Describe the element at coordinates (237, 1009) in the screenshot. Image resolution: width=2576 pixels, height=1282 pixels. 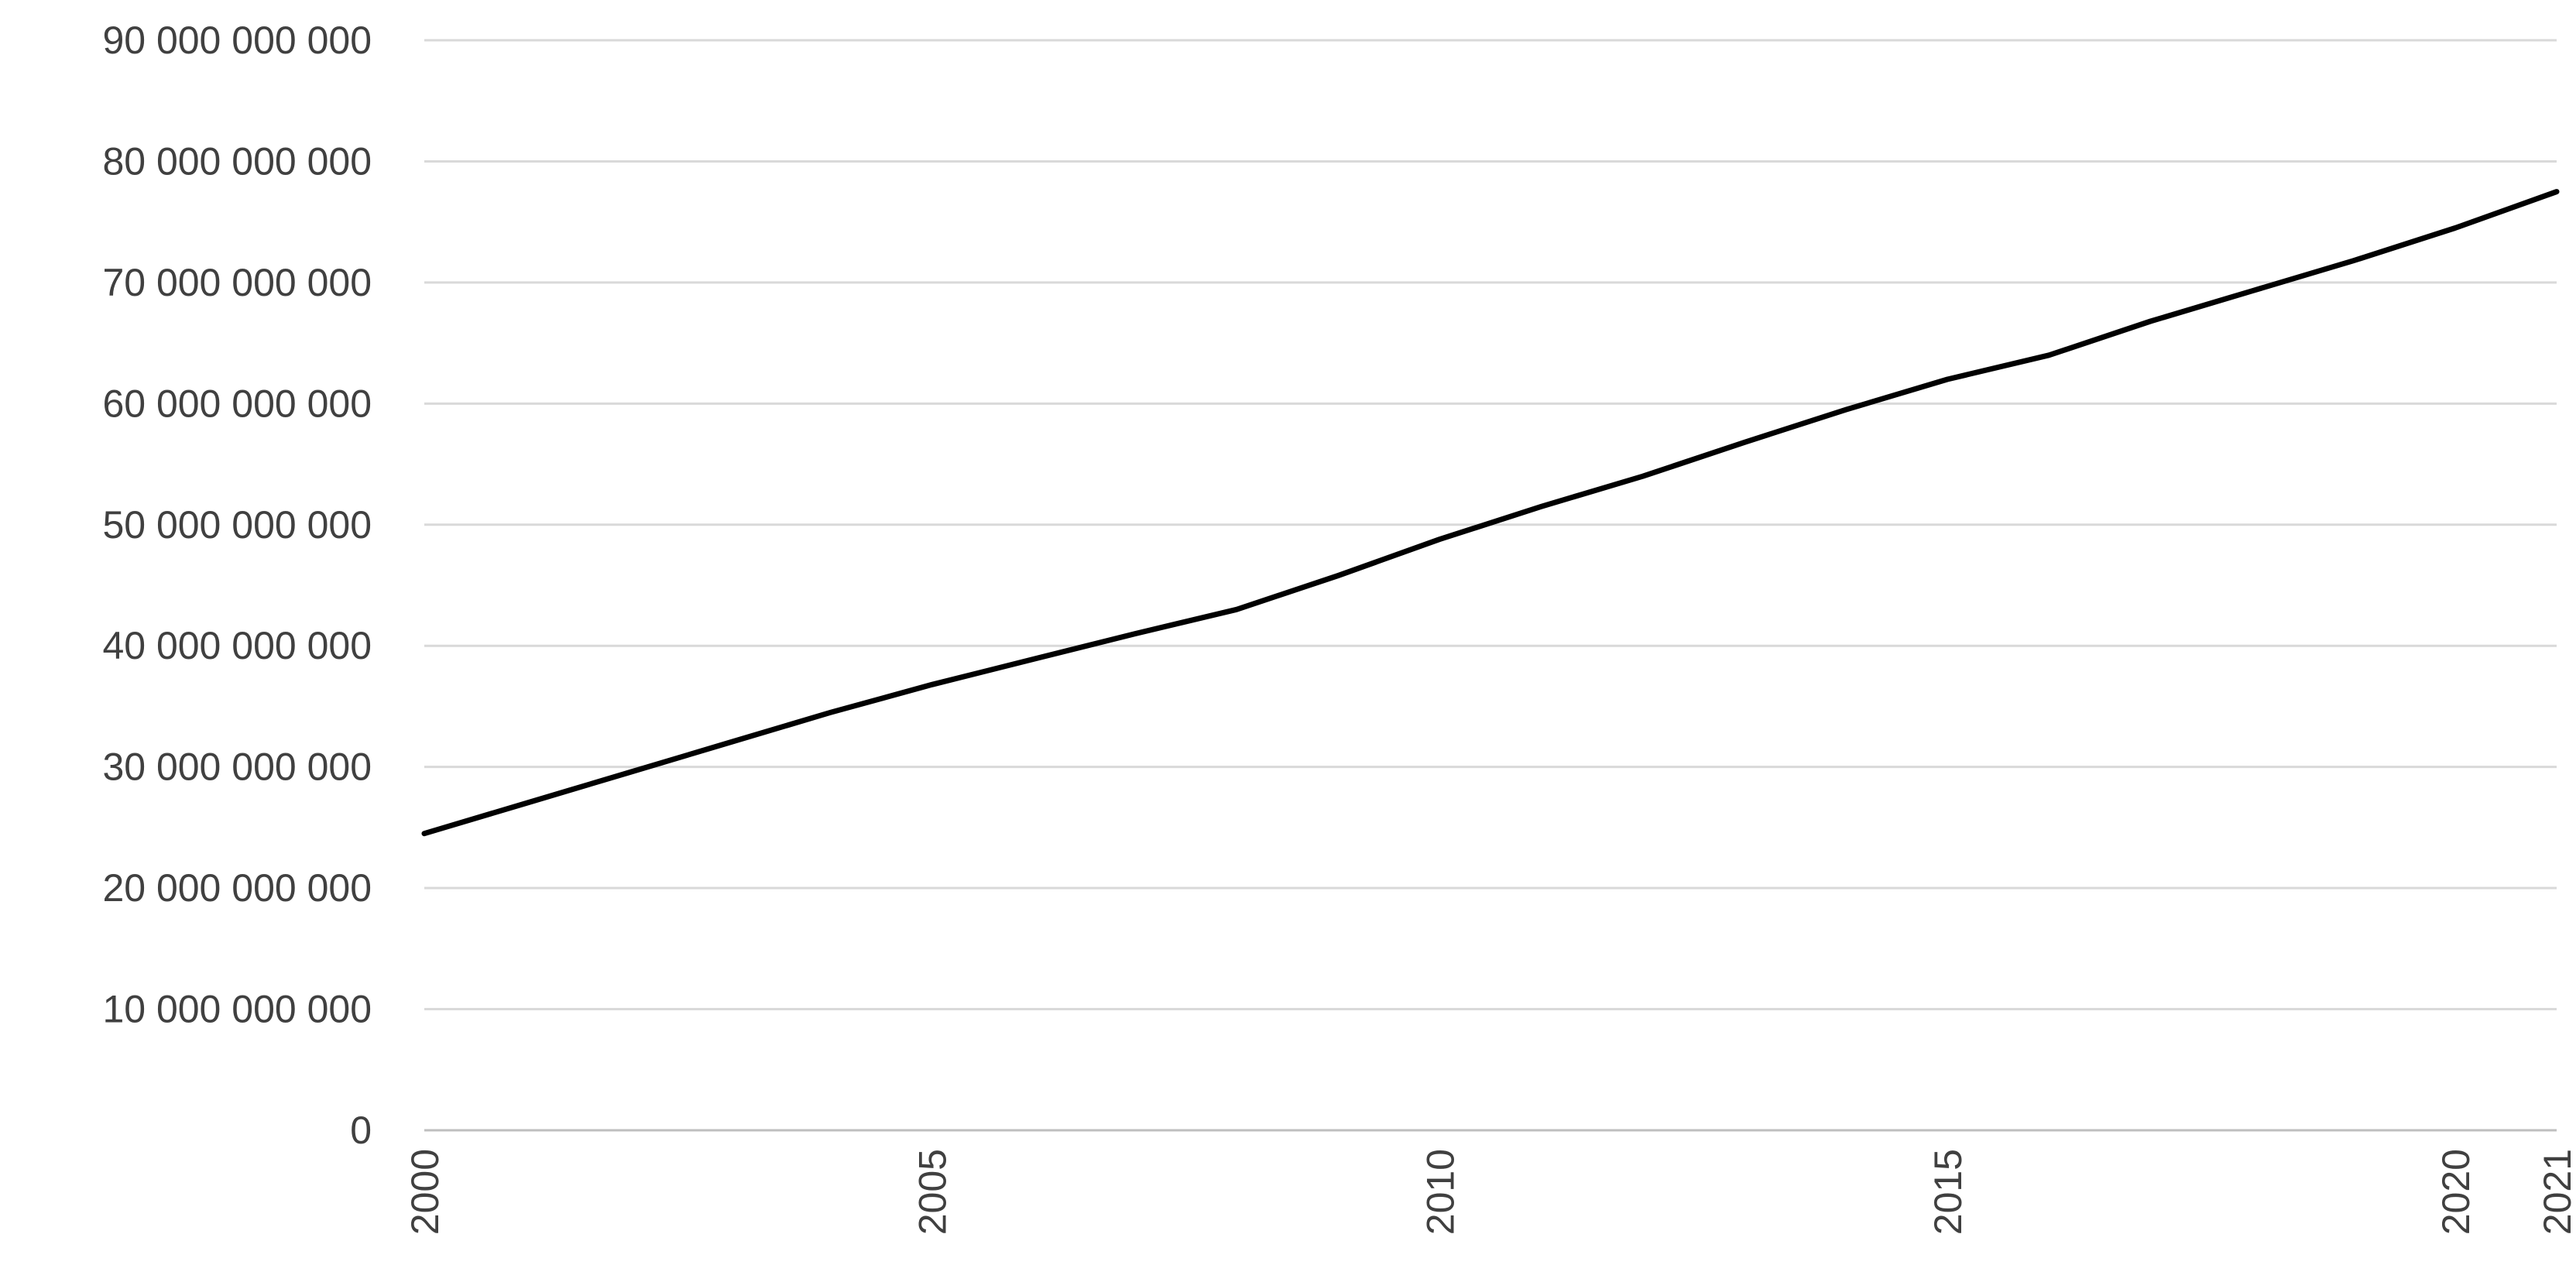
I see `y-tick-label: 10 000 000 000` at that location.